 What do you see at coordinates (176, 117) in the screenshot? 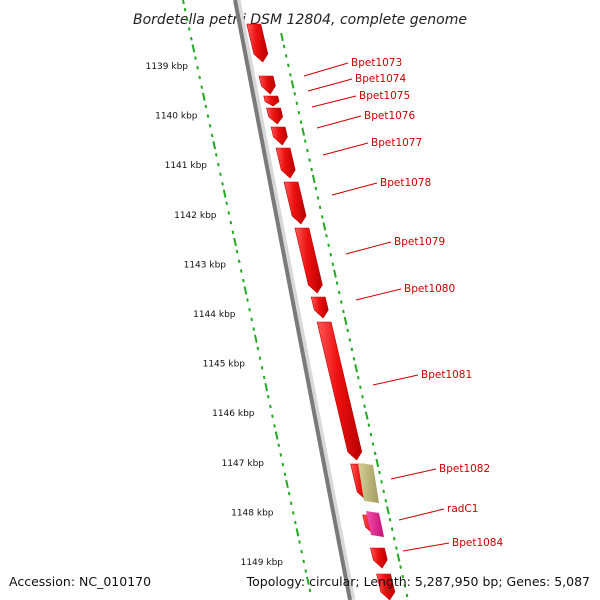
I see `kbp-tick-label: 1140 kbp` at bounding box center [176, 117].